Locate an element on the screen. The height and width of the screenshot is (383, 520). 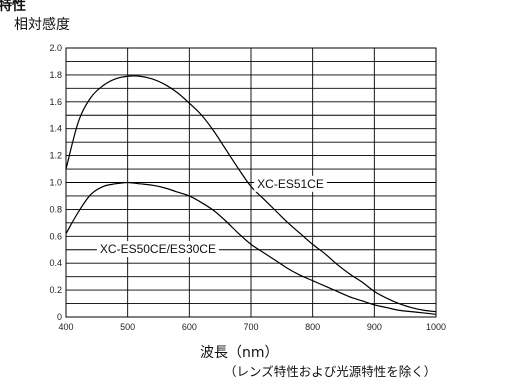
x-tick-label: 1000 is located at coordinates (436, 327).